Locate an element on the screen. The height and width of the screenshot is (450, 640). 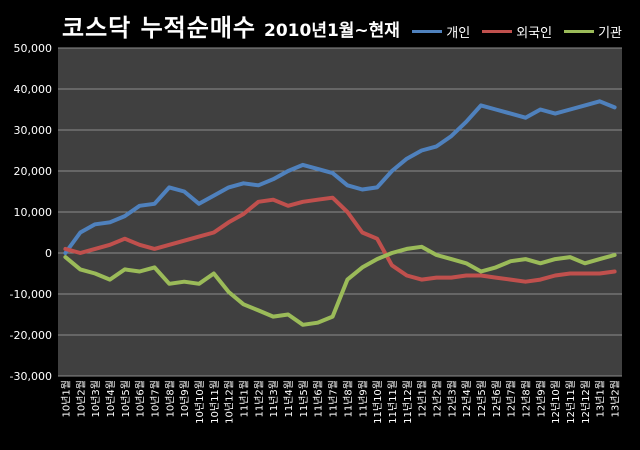
x-tick-label: 10년4월 is located at coordinates (111, 399).